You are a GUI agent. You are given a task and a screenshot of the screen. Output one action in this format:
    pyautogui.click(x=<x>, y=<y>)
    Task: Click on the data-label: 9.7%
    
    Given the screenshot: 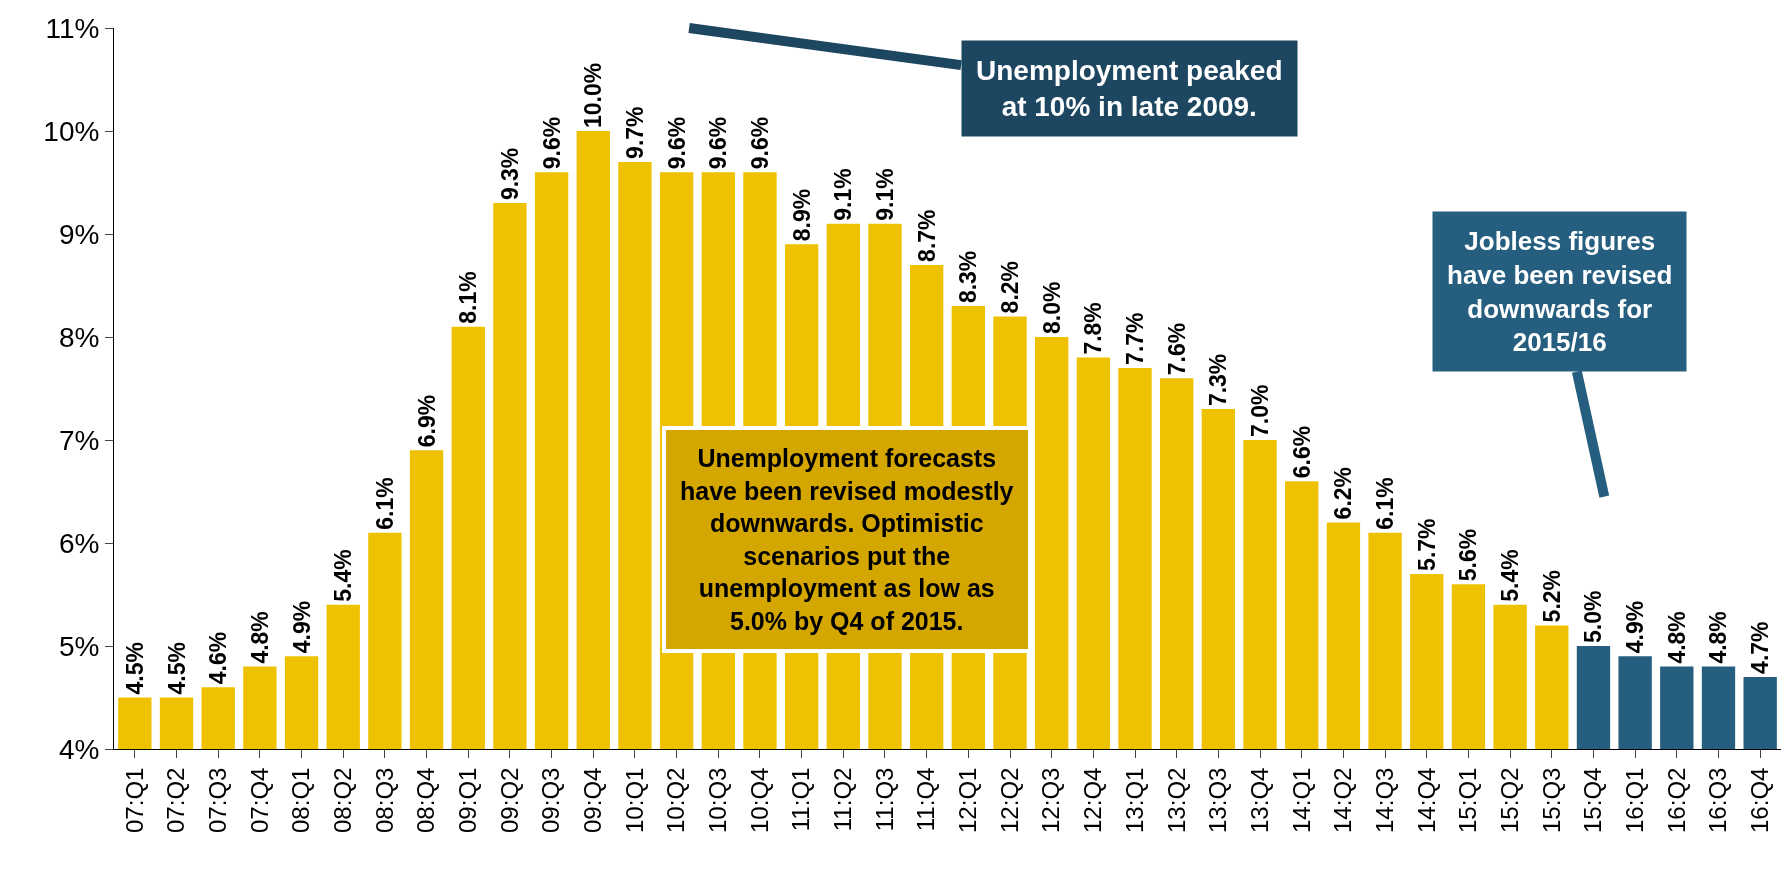 What is the action you would take?
    pyautogui.click(x=634, y=132)
    